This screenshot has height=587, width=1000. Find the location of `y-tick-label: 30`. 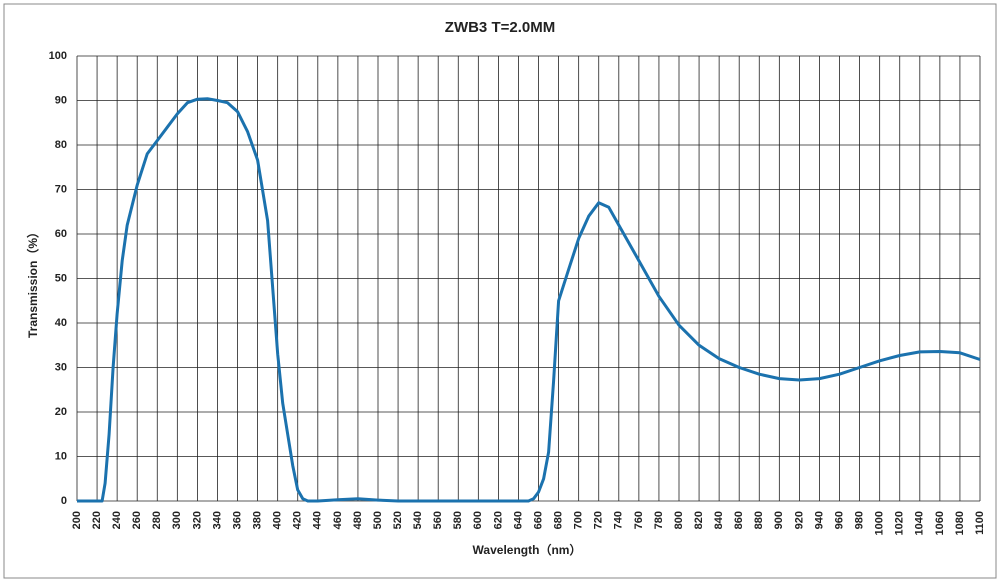

y-tick-label: 30 is located at coordinates (61, 367).